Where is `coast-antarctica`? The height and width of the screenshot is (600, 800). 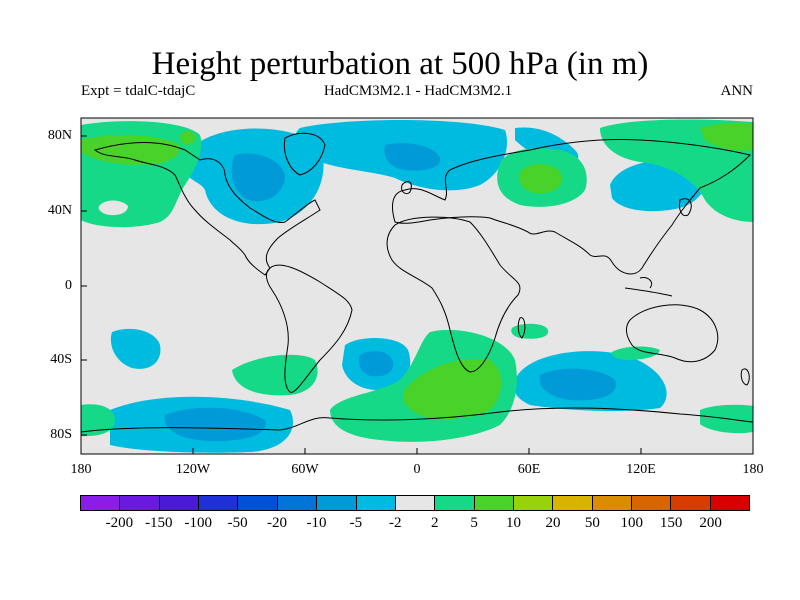
coast-antarctica is located at coordinates (417, 420).